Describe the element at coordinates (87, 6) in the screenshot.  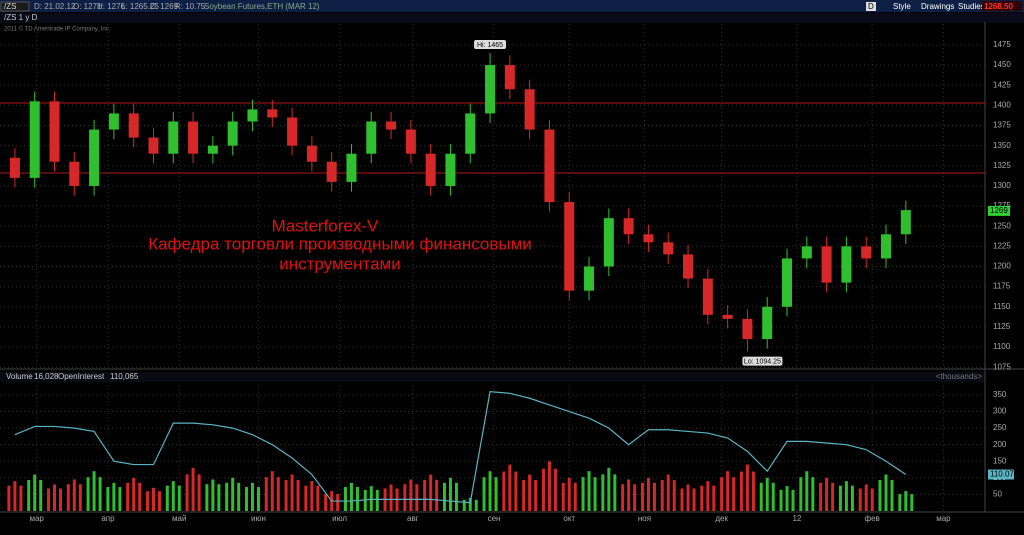
I see `open: O: 1271` at that location.